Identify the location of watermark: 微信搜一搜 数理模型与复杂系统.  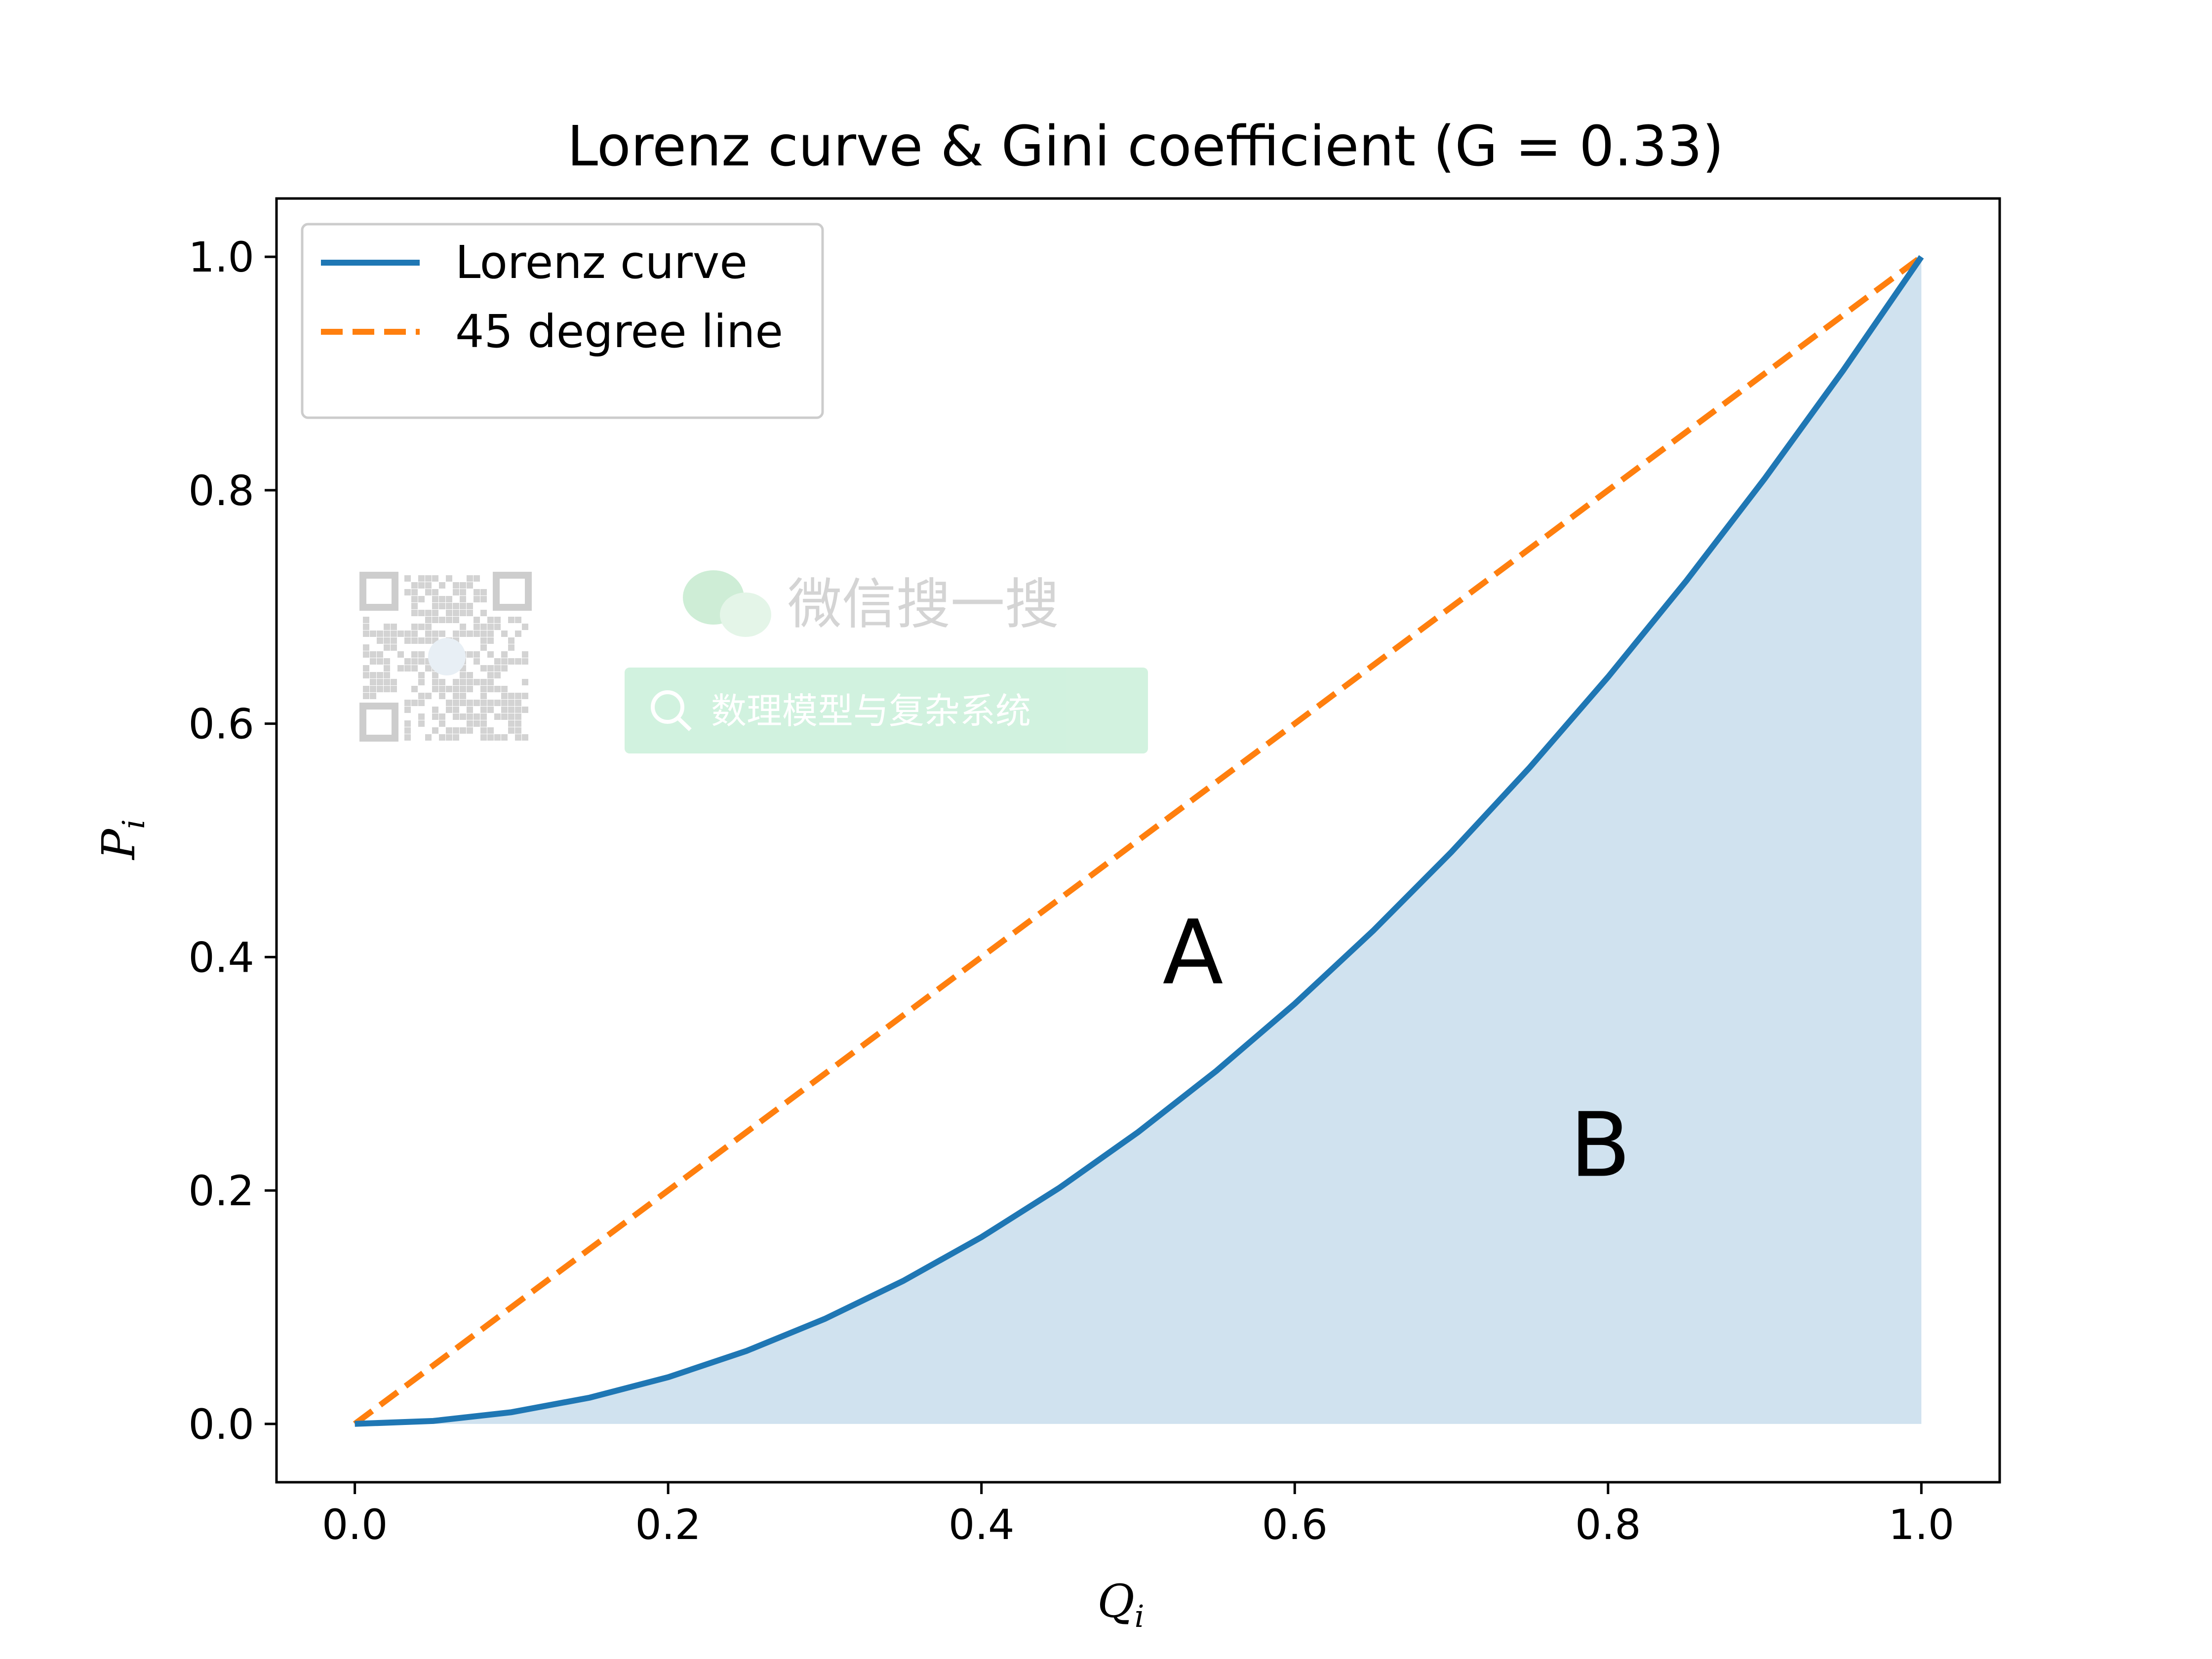
(754, 661).